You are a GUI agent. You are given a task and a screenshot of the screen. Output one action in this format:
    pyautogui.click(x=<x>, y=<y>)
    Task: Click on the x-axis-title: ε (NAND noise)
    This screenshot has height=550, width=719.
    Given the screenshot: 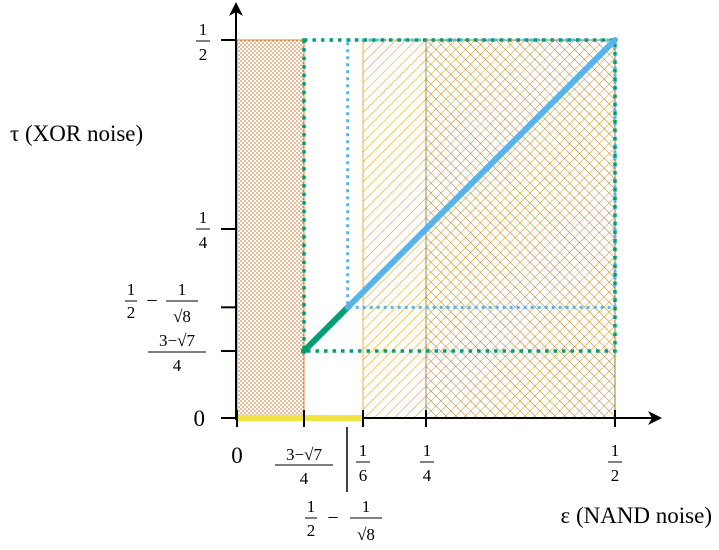 What is the action you would take?
    pyautogui.click(x=636, y=515)
    